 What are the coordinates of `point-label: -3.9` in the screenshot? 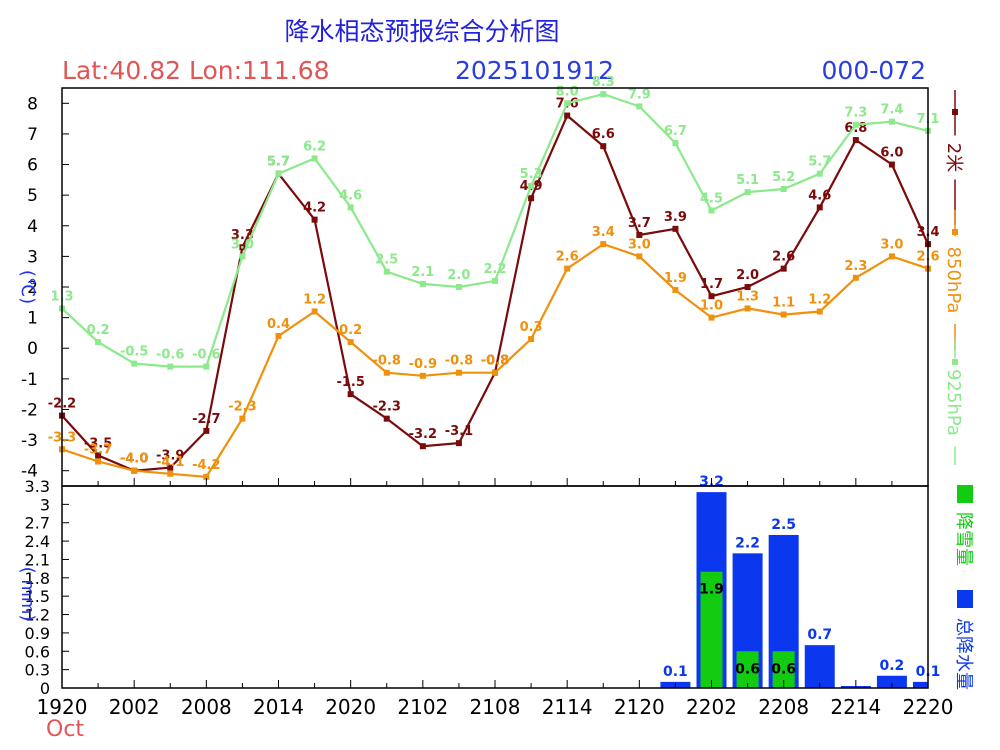 It's located at (170, 456).